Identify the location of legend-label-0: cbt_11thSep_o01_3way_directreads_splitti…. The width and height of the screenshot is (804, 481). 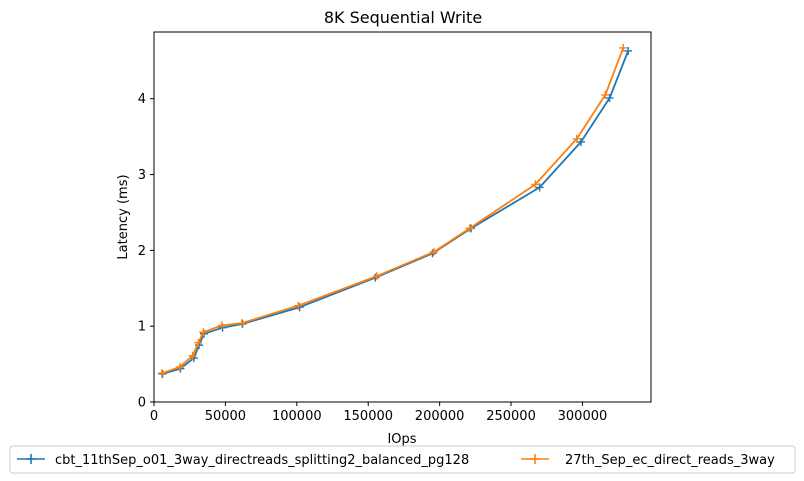
(262, 460).